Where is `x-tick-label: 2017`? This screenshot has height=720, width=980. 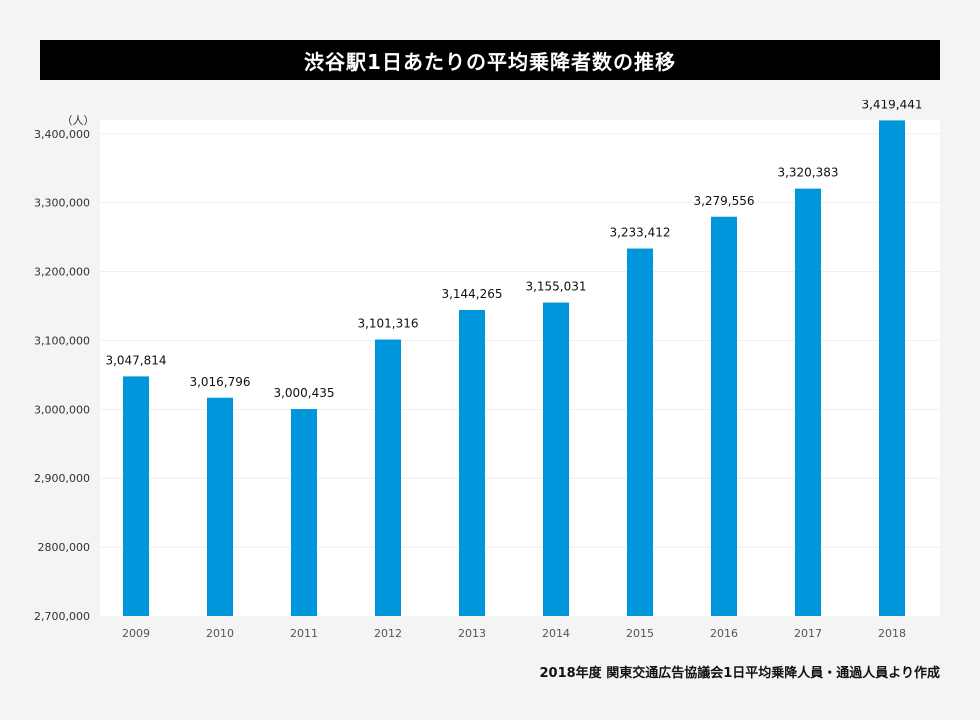 x-tick-label: 2017 is located at coordinates (808, 633).